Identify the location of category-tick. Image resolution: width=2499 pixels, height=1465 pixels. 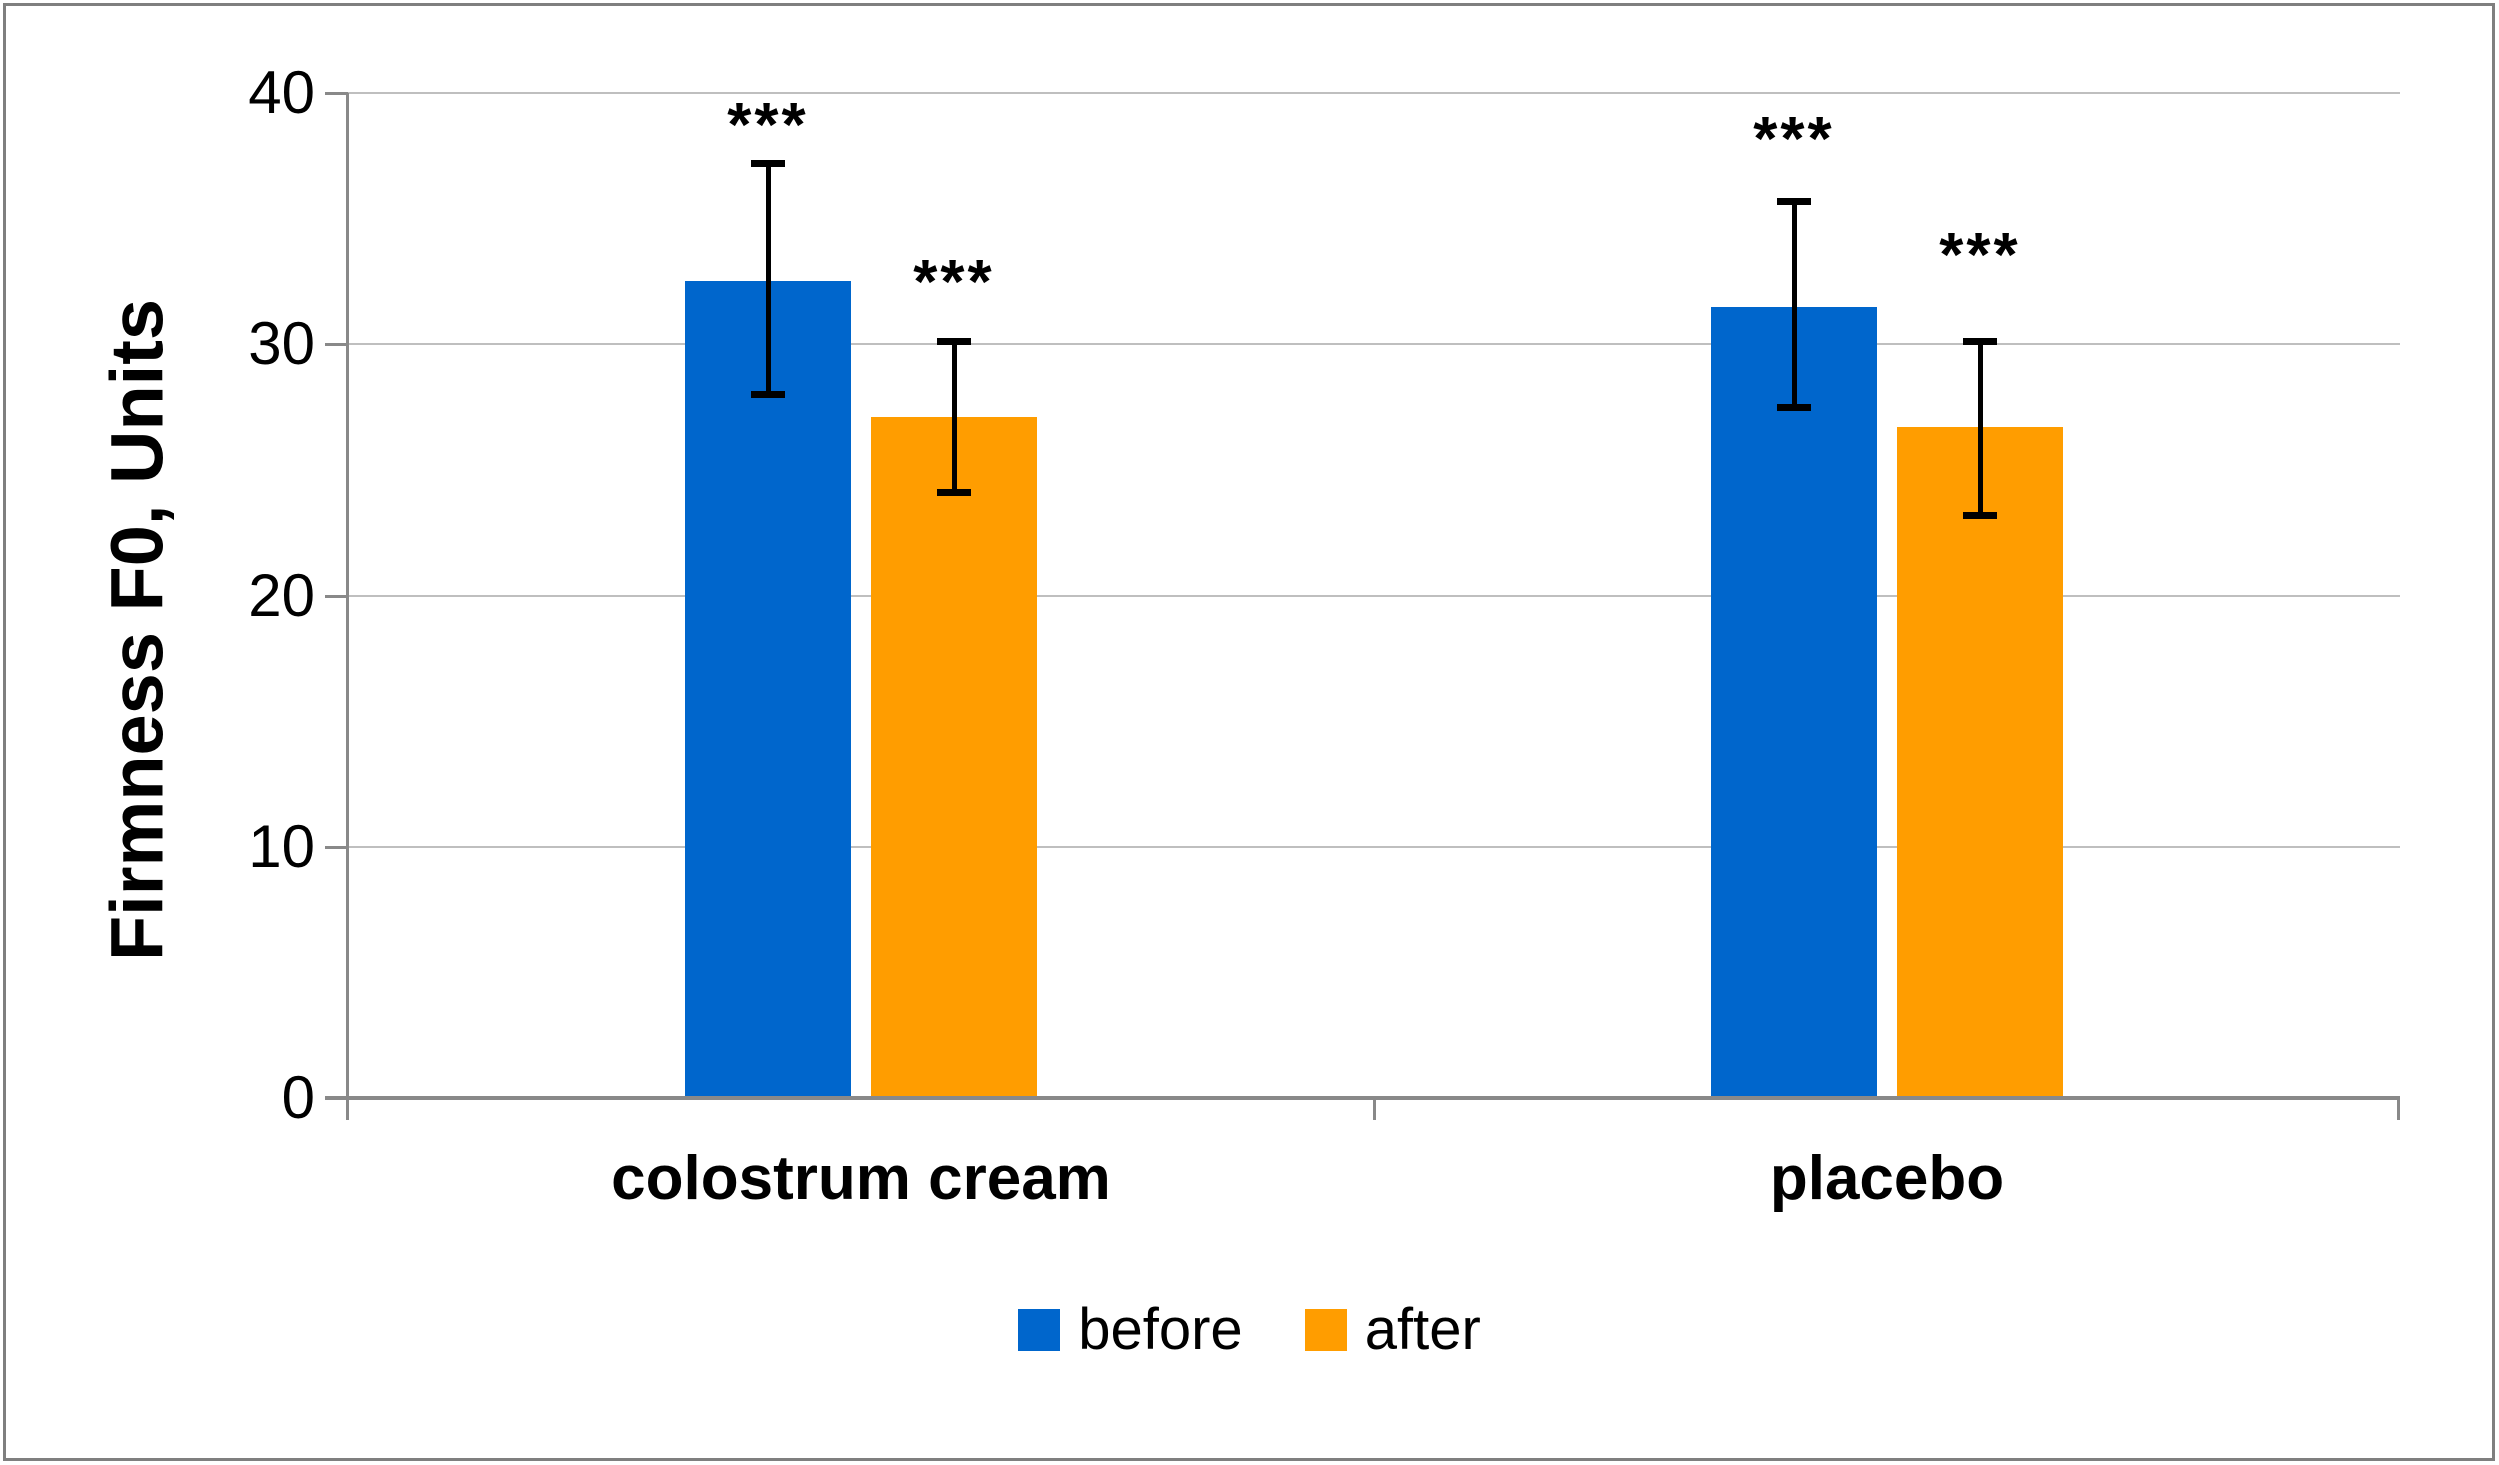
(1374, 1109).